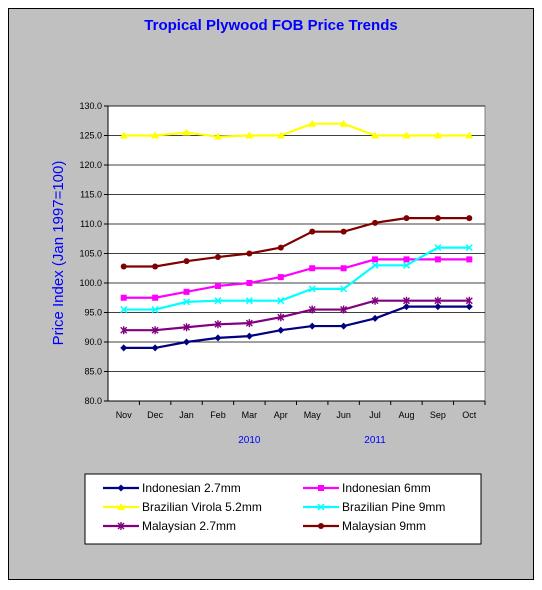 Image resolution: width=542 pixels, height=590 pixels. I want to click on y-tick-label: 130.0, so click(90, 106).